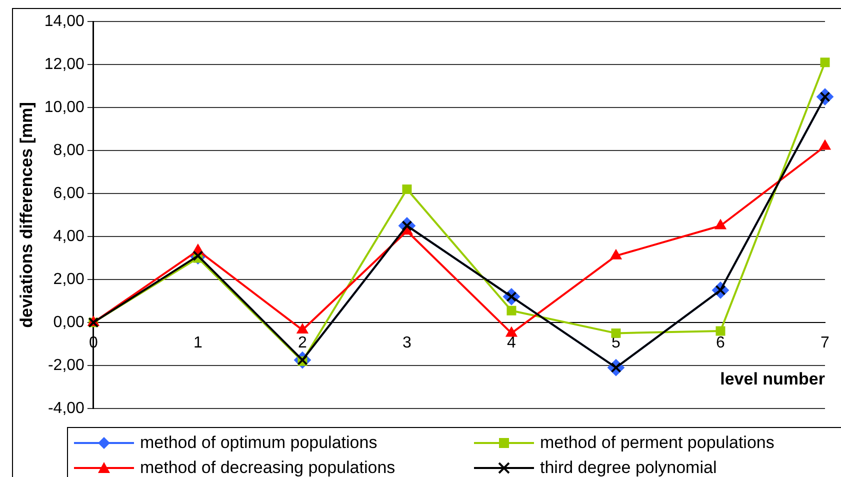  What do you see at coordinates (69, 322) in the screenshot?
I see `y-tick-label: 0,00` at bounding box center [69, 322].